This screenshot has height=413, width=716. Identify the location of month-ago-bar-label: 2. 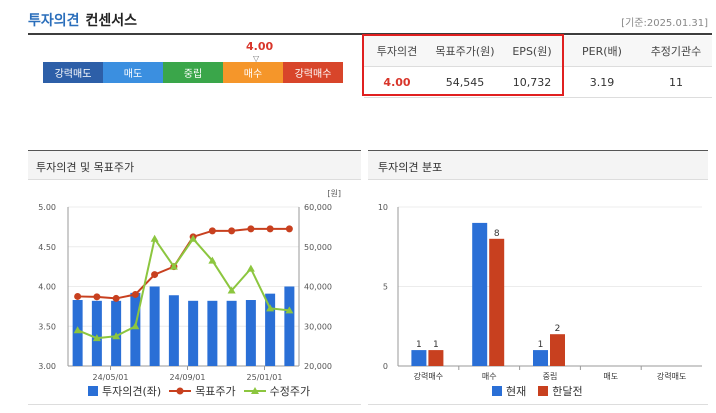
(558, 329).